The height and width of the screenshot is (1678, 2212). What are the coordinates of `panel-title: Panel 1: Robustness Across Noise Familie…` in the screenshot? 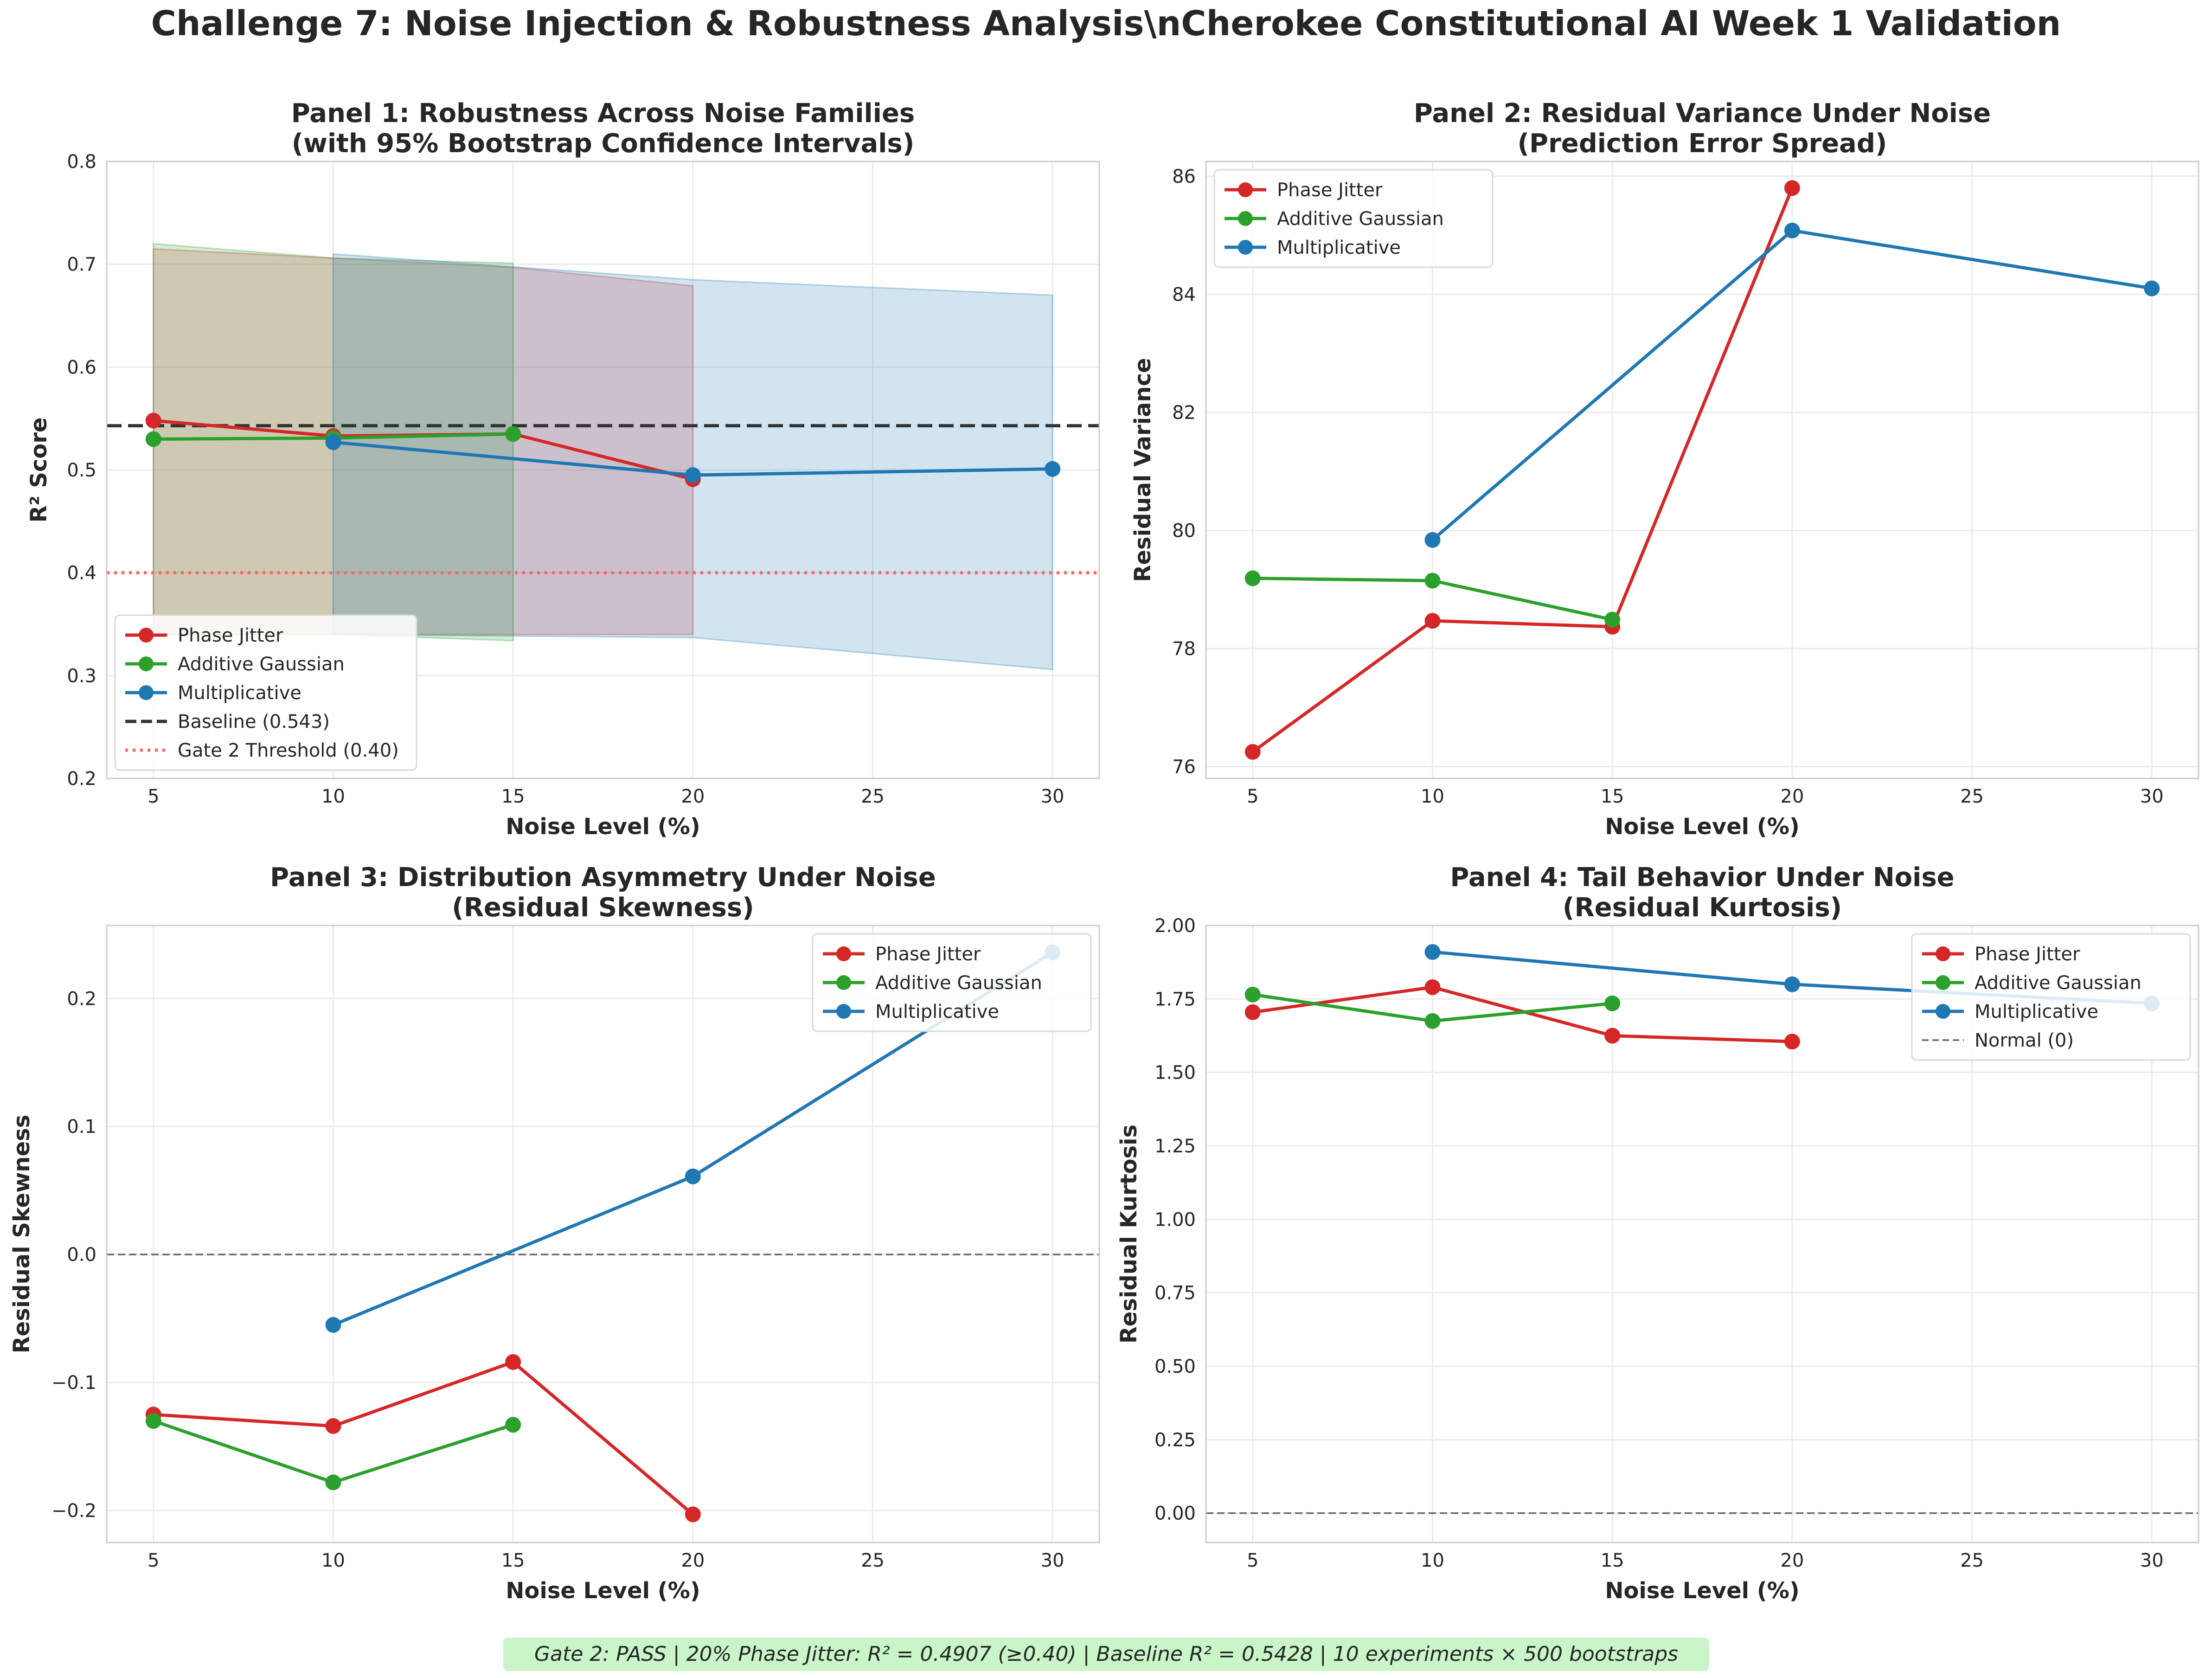 It's located at (603, 114).